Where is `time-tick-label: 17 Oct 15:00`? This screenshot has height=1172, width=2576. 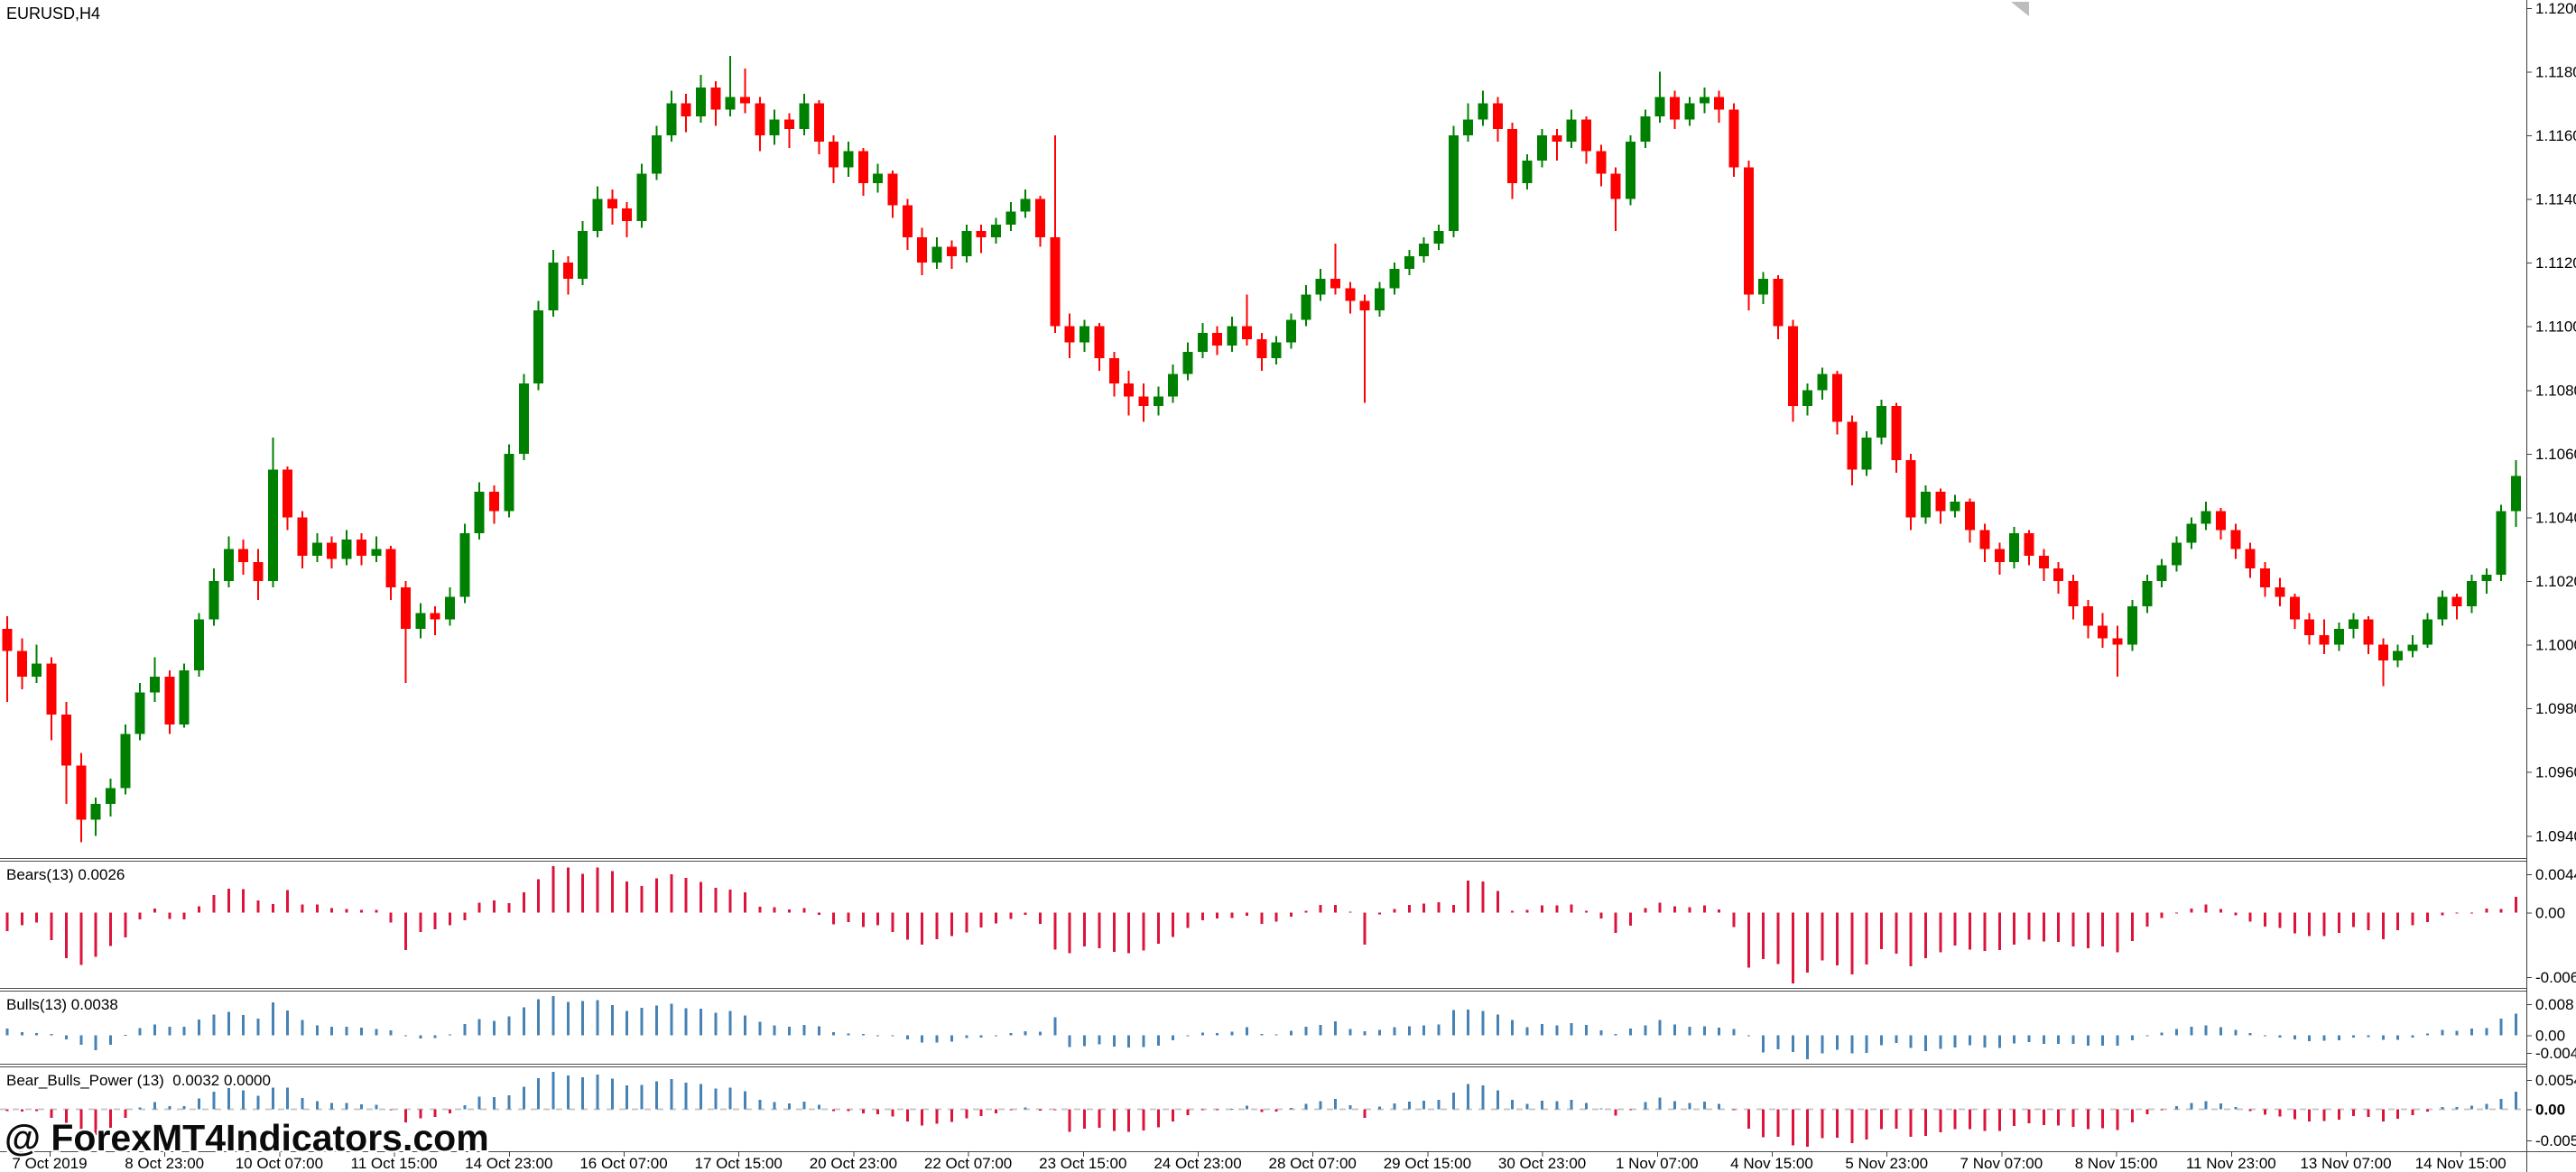
time-tick-label: 17 Oct 15:00 is located at coordinates (739, 1163).